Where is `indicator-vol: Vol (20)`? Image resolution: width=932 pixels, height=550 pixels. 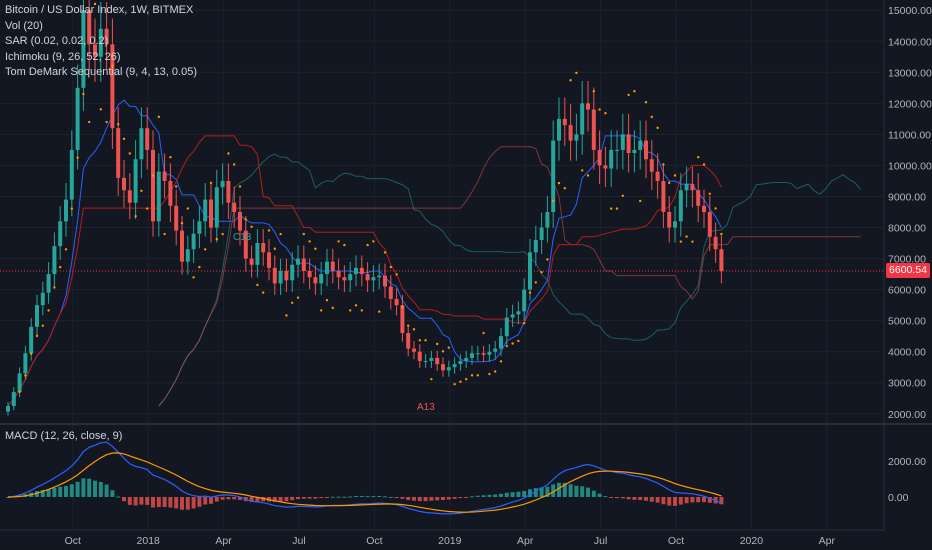
indicator-vol: Vol (20) is located at coordinates (24, 25).